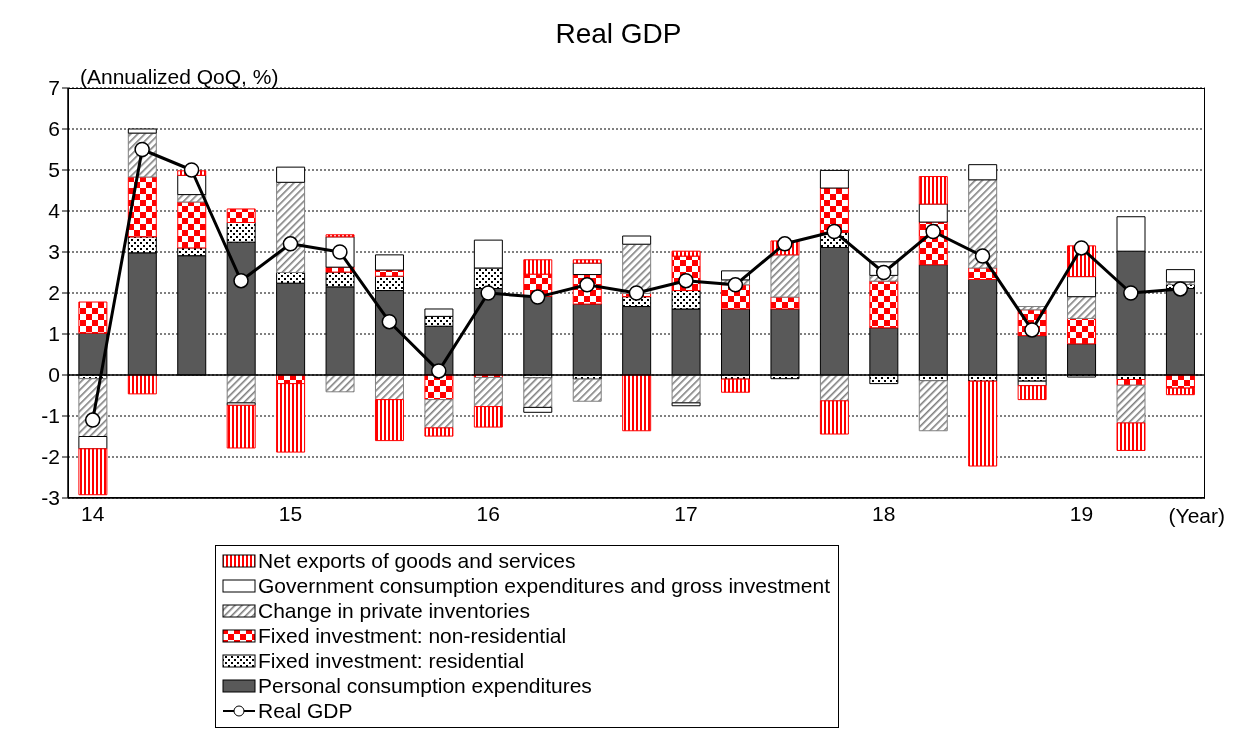  What do you see at coordinates (883, 513) in the screenshot?
I see `x-tick-label: 18` at bounding box center [883, 513].